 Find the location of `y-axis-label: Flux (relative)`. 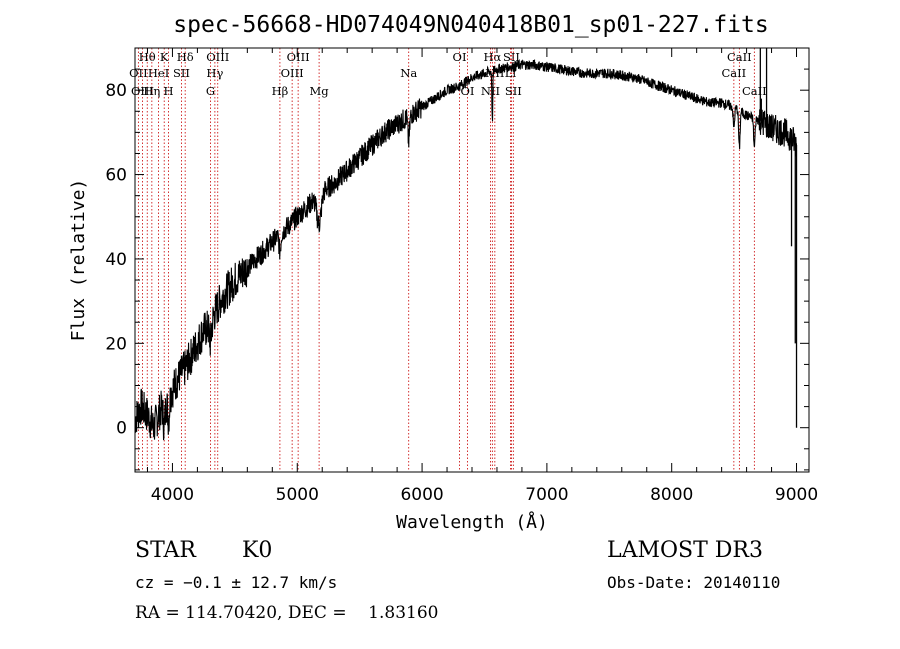

y-axis-label: Flux (relative) is located at coordinates (78, 260).